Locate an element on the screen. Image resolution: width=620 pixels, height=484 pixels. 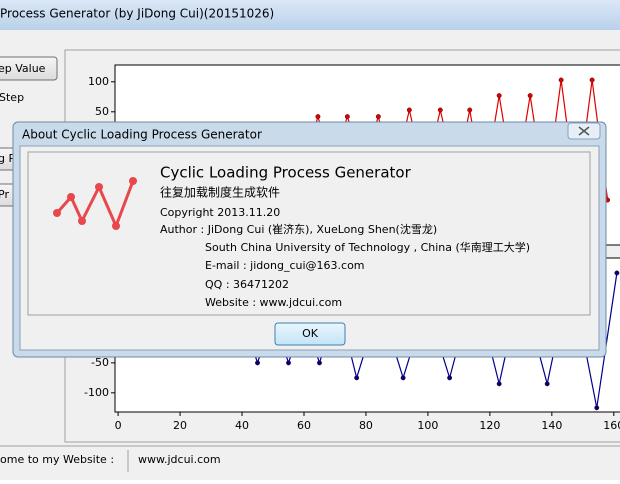
x-tick-label: 100 is located at coordinates (427, 425).